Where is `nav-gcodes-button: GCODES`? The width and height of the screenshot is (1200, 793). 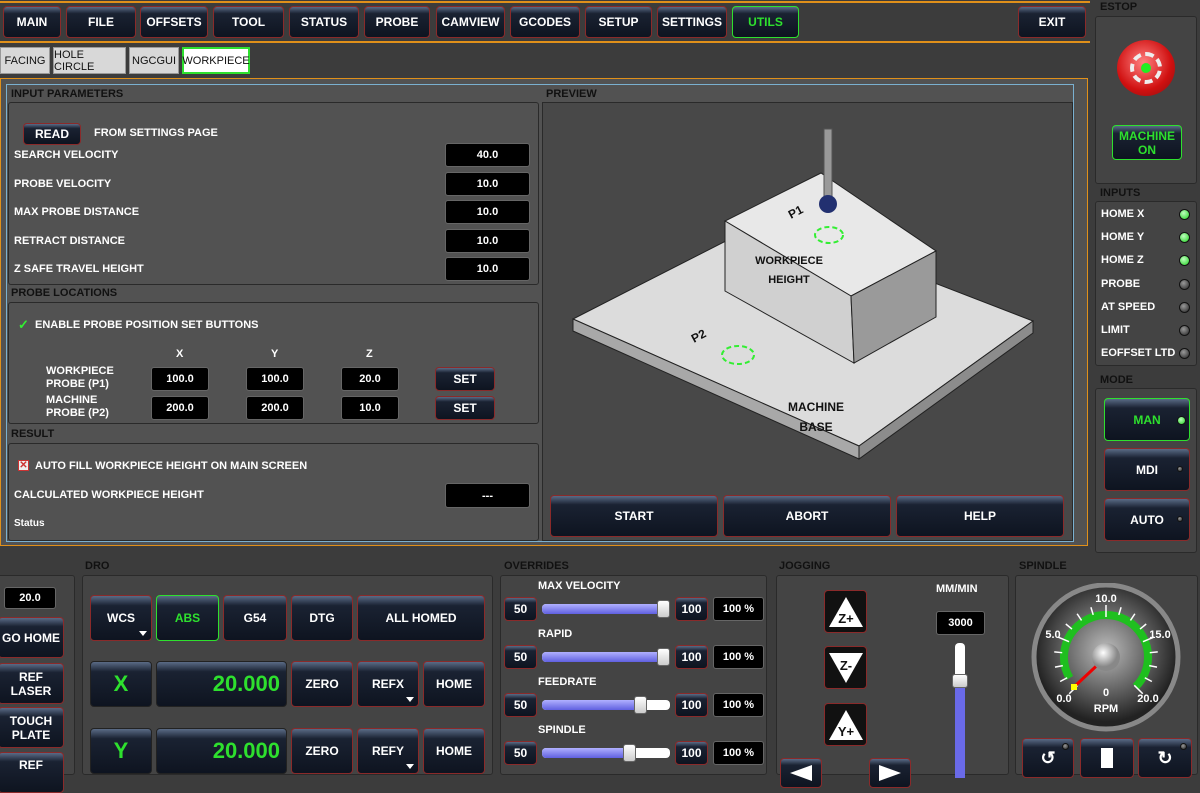
nav-gcodes-button: GCODES is located at coordinates (545, 22).